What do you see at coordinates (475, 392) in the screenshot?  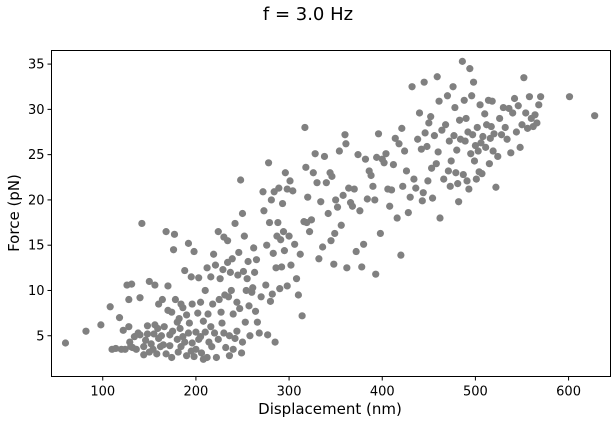 I see `x-tick-label: 500` at bounding box center [475, 392].